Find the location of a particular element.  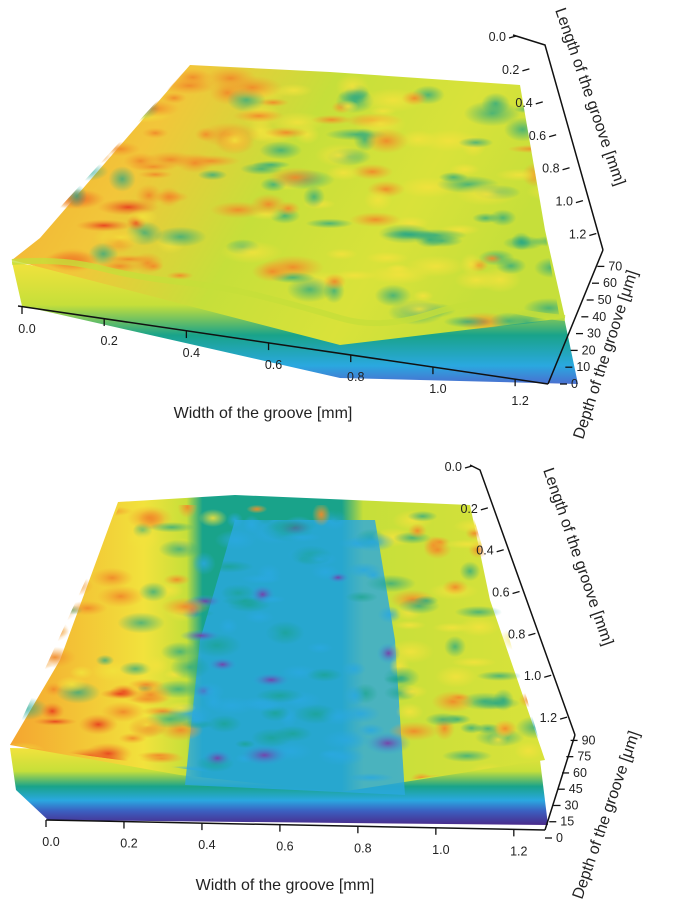

z-tick-label: 0 is located at coordinates (574, 384).